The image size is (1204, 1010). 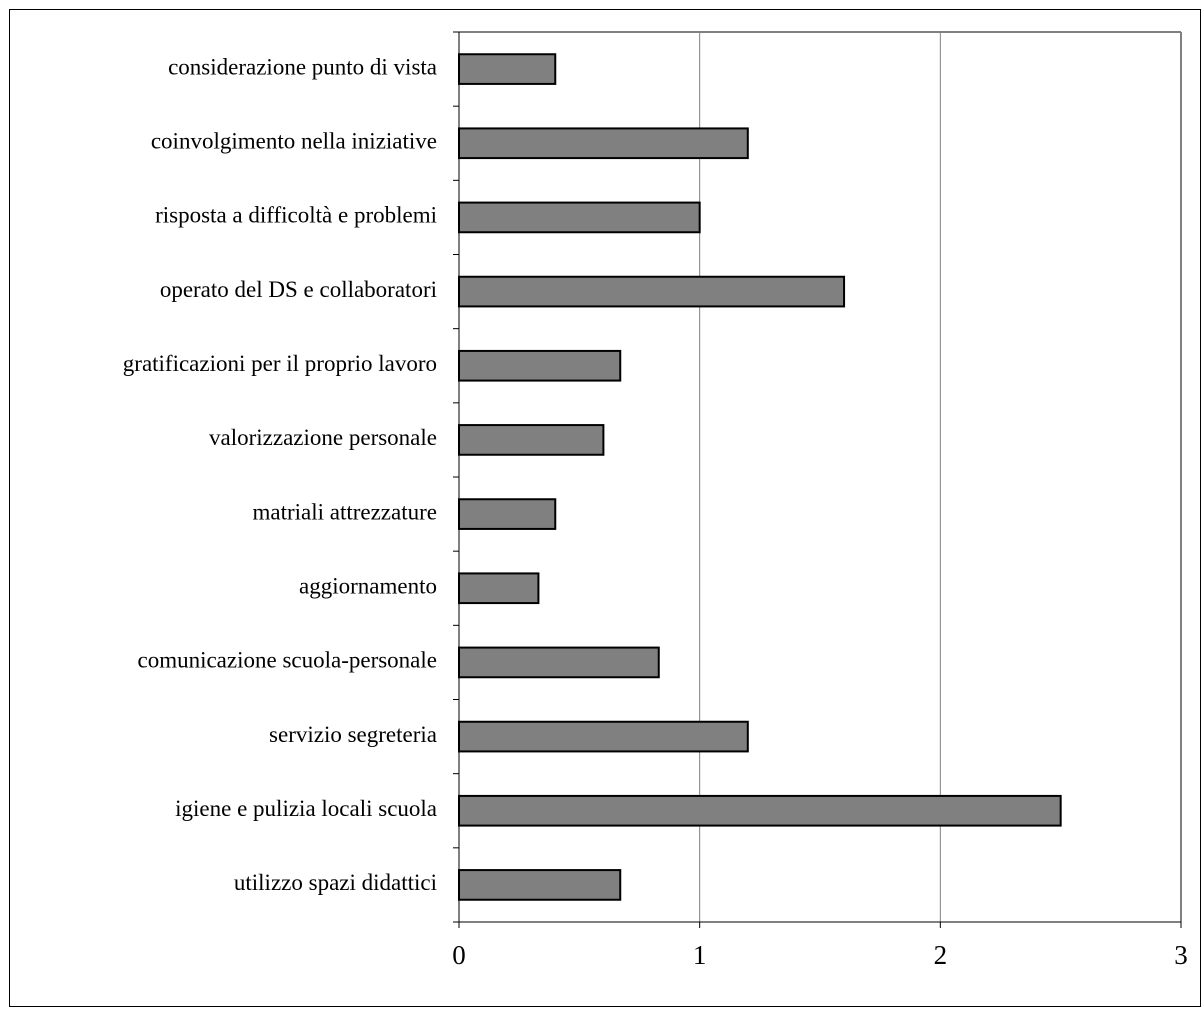 I want to click on category-label-4: operato del DS e collaboratori, so click(x=298, y=289).